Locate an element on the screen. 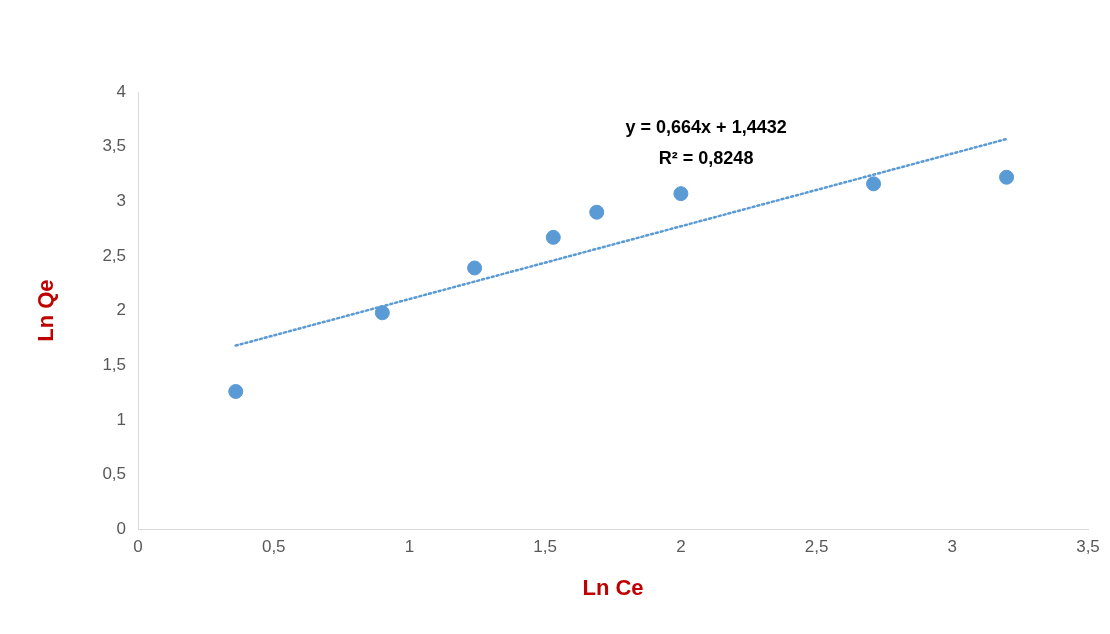 Image resolution: width=1110 pixels, height=634 pixels. annotation: y = 0,664x + 1,4432 is located at coordinates (706, 126).